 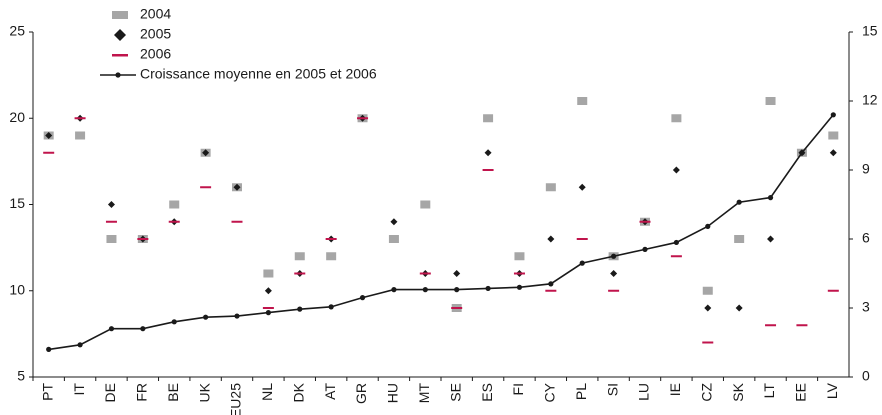 What do you see at coordinates (236, 399) in the screenshot?
I see `x-tick-label: EU25` at bounding box center [236, 399].